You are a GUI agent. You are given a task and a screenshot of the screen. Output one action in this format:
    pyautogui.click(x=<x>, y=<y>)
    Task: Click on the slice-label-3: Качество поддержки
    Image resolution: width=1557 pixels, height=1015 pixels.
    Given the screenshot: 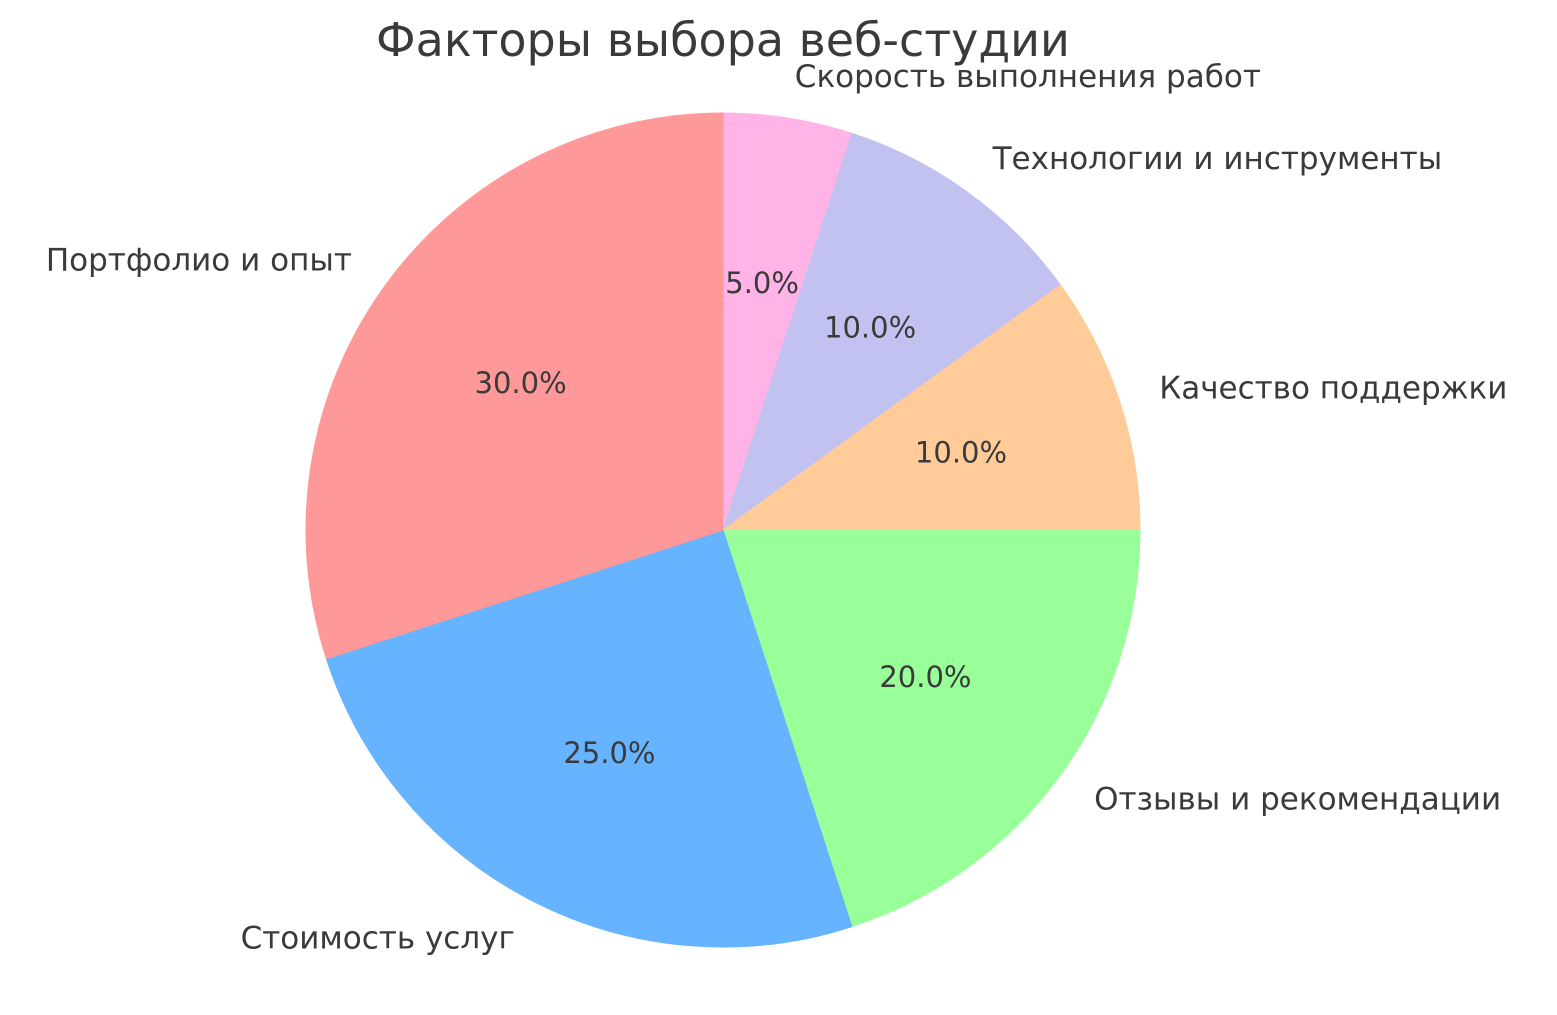 What is the action you would take?
    pyautogui.click(x=1333, y=388)
    